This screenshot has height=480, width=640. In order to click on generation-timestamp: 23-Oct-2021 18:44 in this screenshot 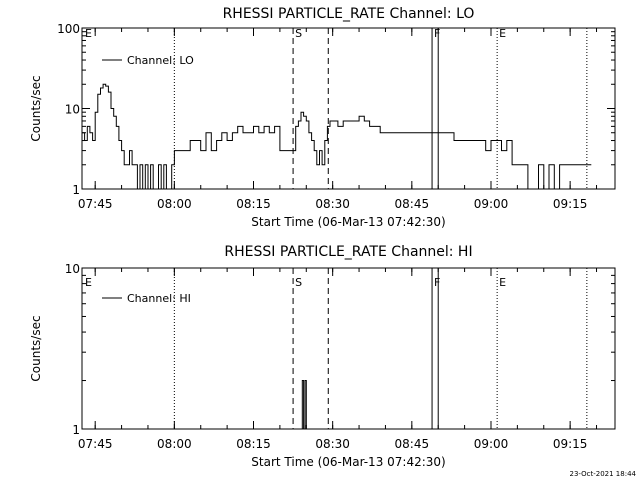, I will do `click(603, 474)`.